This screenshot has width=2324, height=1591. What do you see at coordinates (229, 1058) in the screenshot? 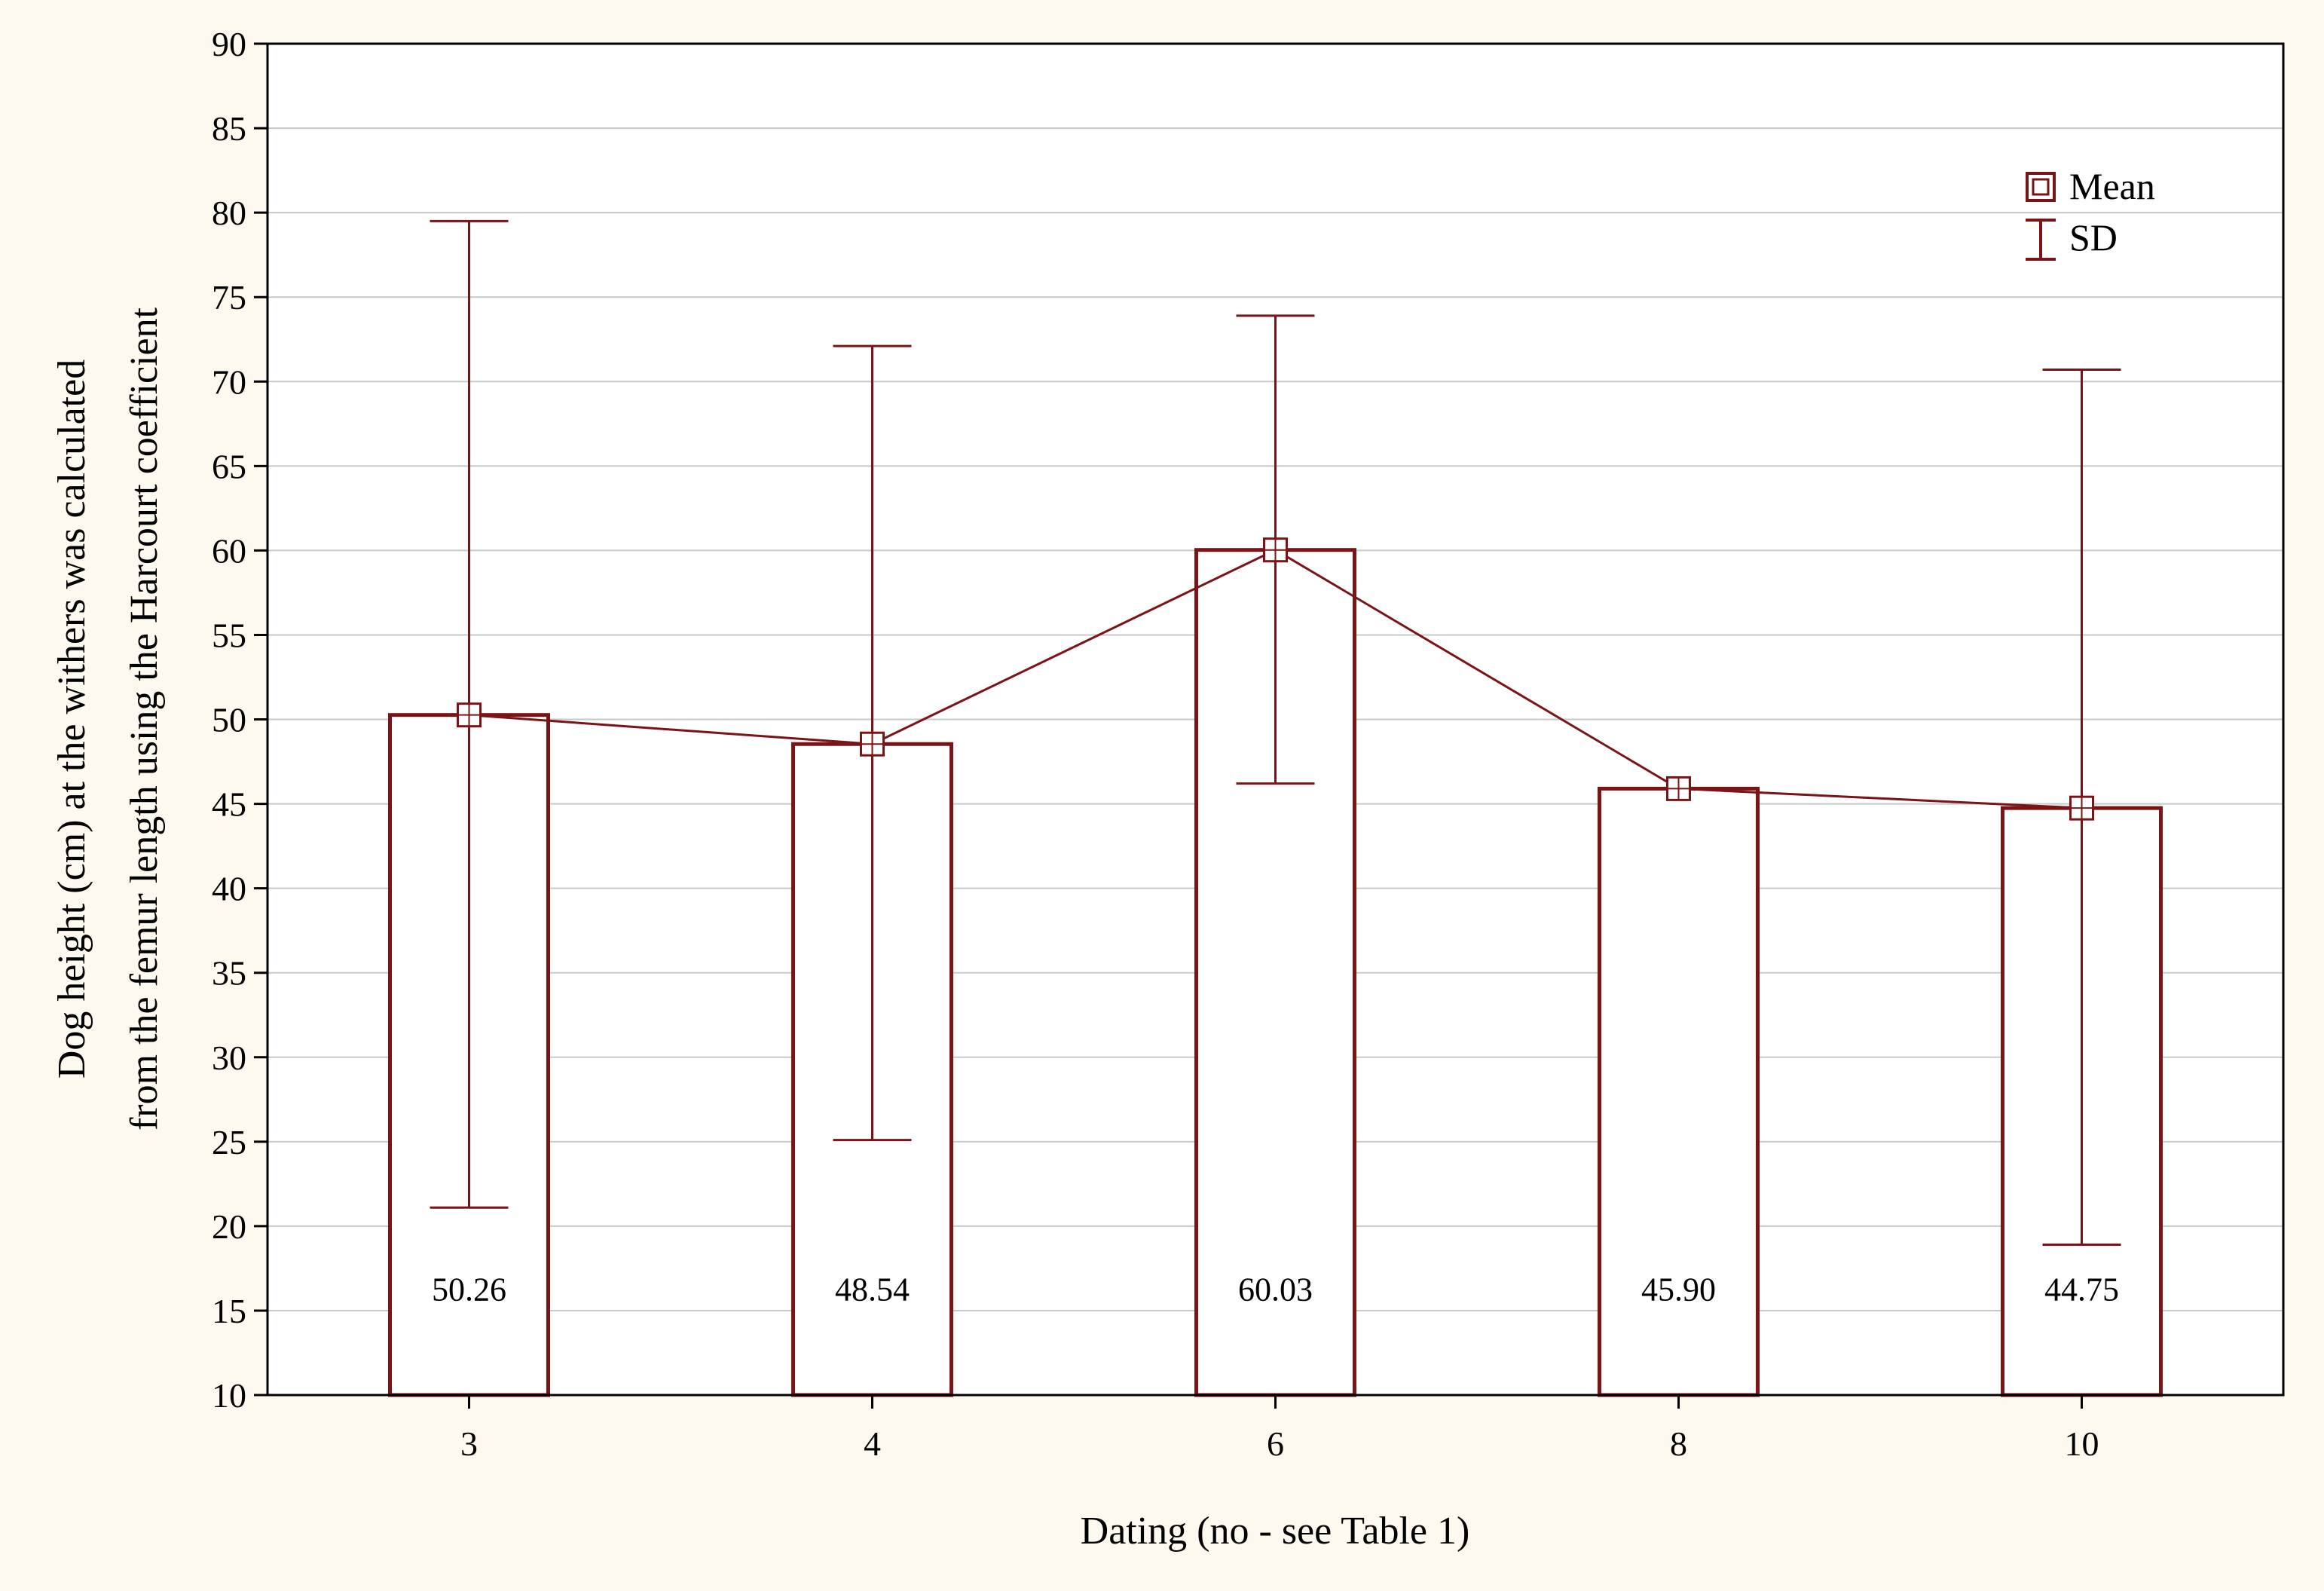
I see `y-tick-label: 30` at bounding box center [229, 1058].